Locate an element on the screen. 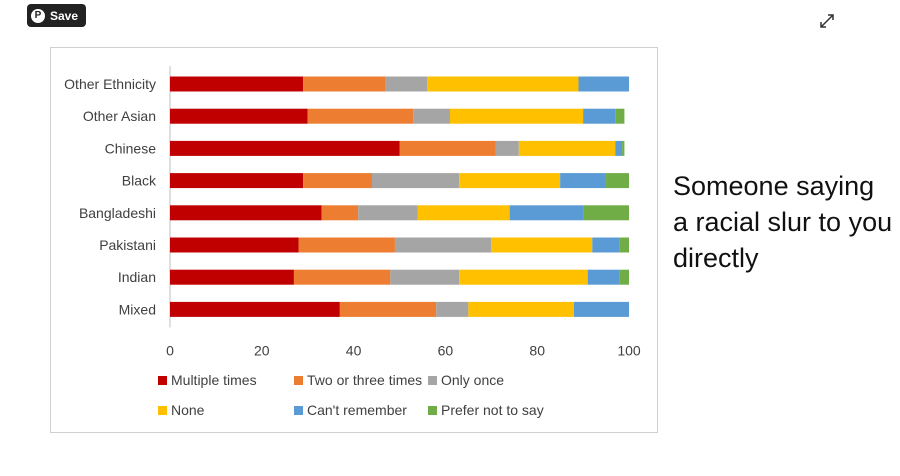  legend-label: Can't remember is located at coordinates (357, 410).